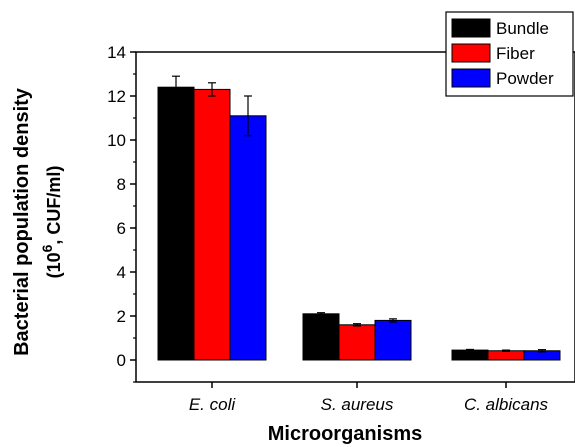 This screenshot has width=575, height=447. What do you see at coordinates (121, 316) in the screenshot?
I see `y-tick-label: 2` at bounding box center [121, 316].